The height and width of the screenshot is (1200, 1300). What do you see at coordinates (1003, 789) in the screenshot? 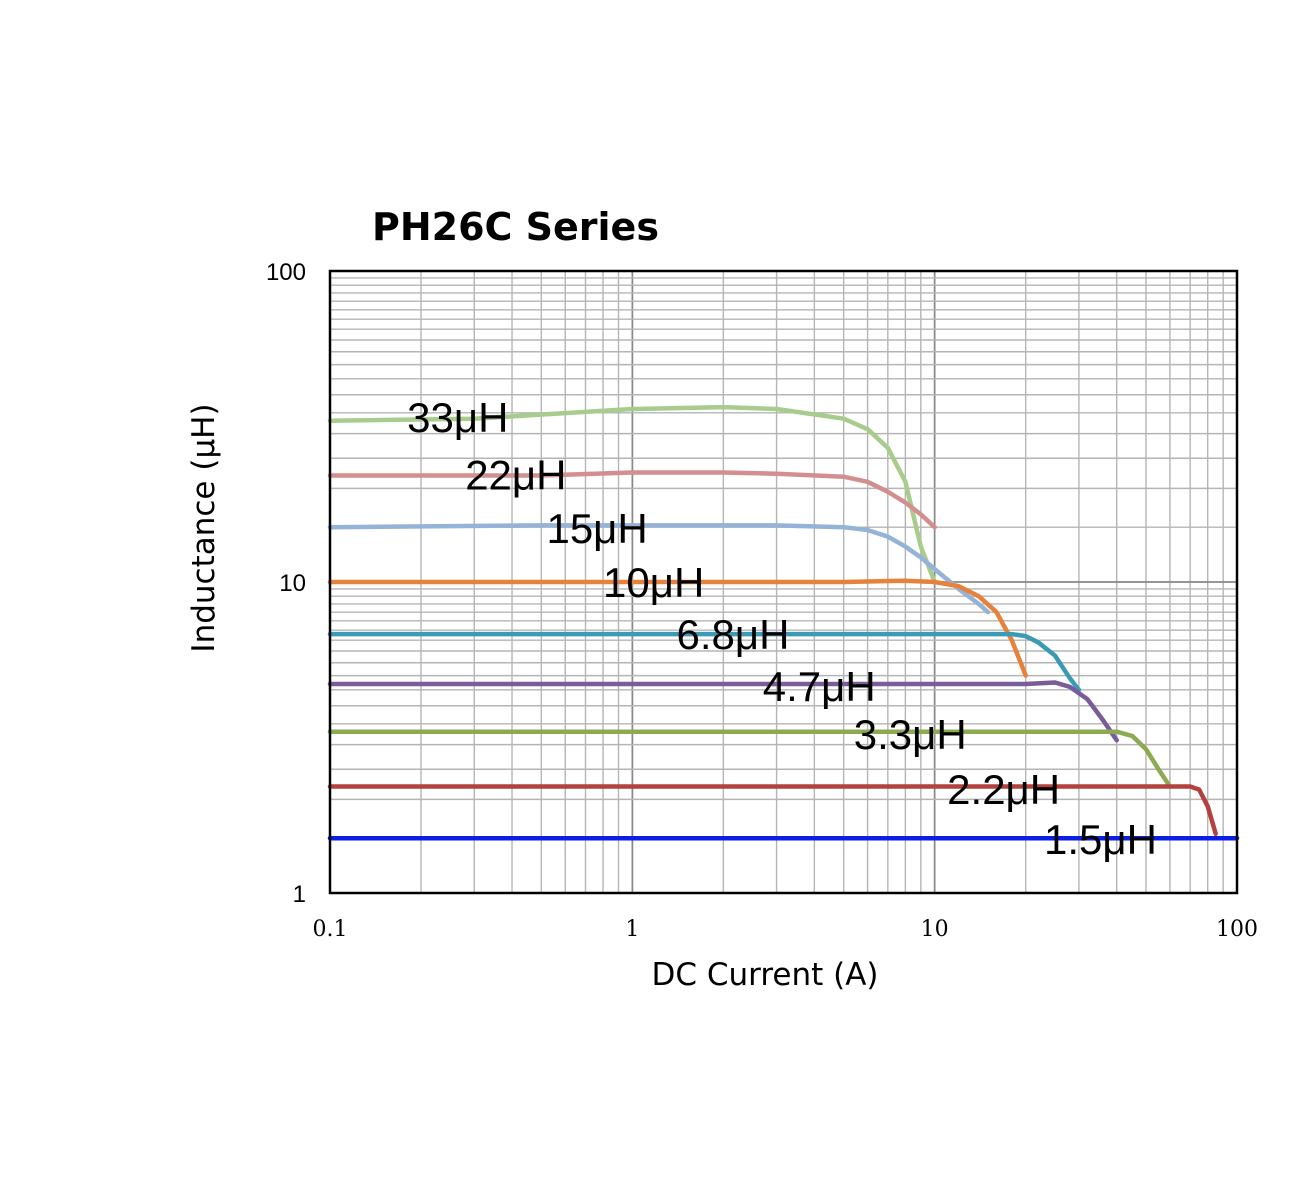
I see `series-label: 2.2μH` at bounding box center [1003, 789].